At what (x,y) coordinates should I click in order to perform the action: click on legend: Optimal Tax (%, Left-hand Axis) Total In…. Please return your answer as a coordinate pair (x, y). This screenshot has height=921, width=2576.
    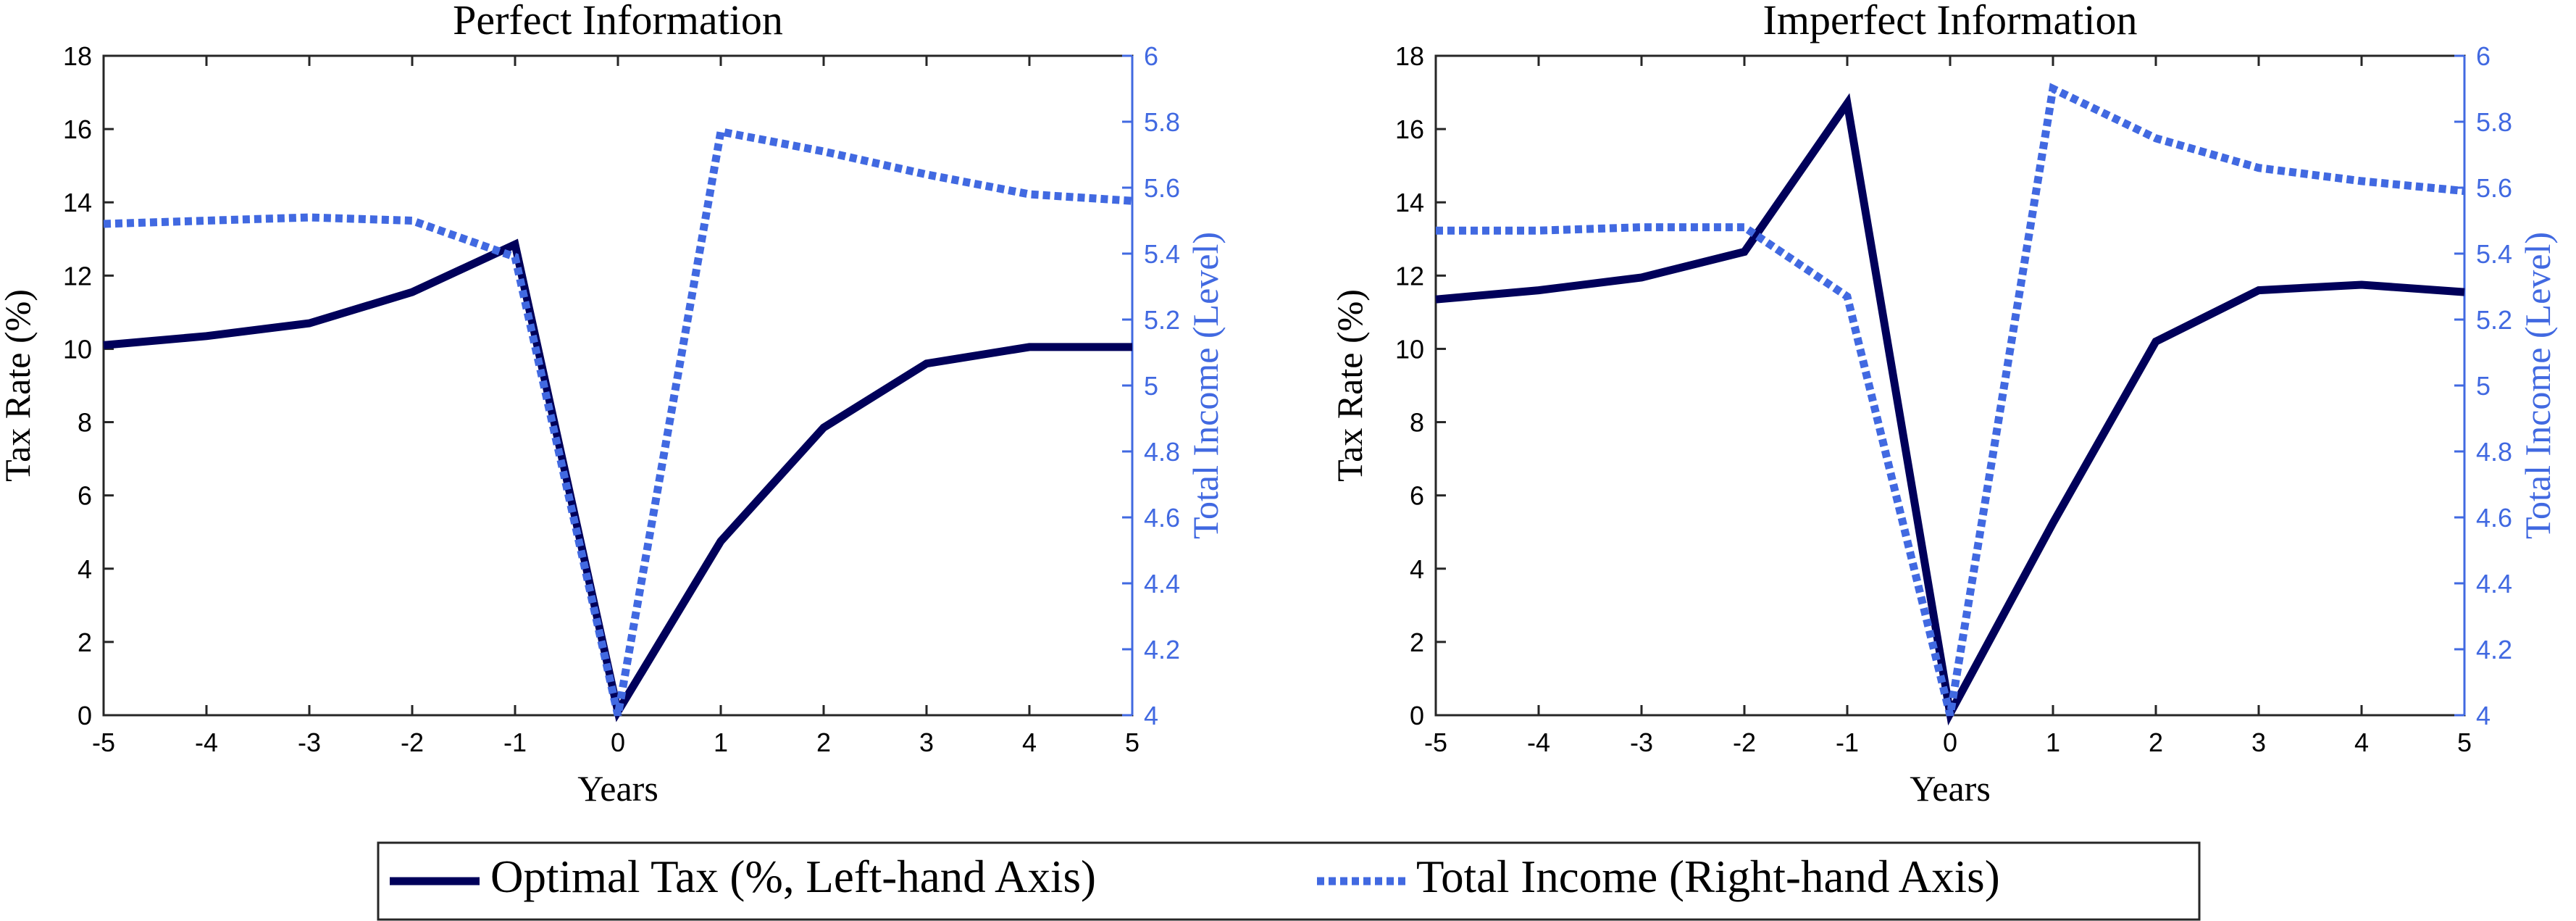
    Looking at the image, I should click on (1289, 881).